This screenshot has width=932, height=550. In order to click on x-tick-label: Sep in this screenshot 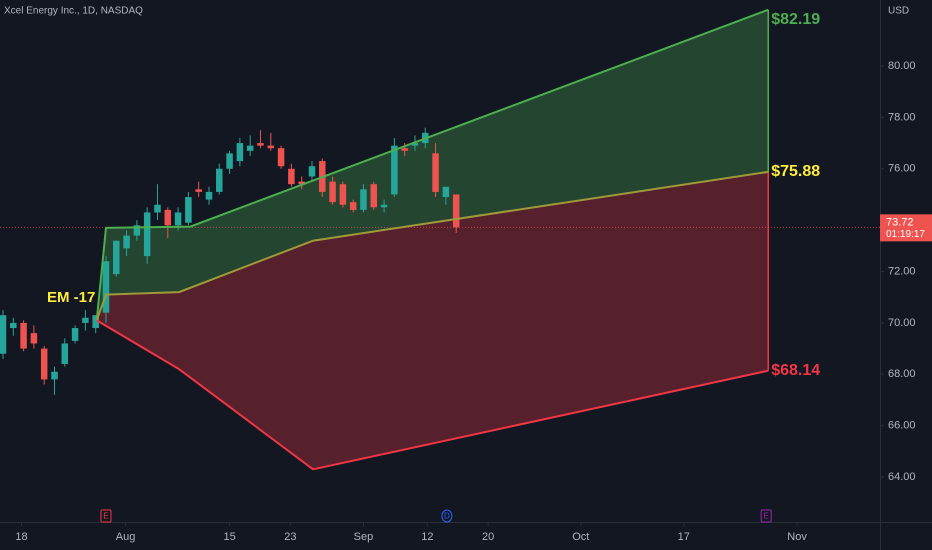, I will do `click(364, 537)`.